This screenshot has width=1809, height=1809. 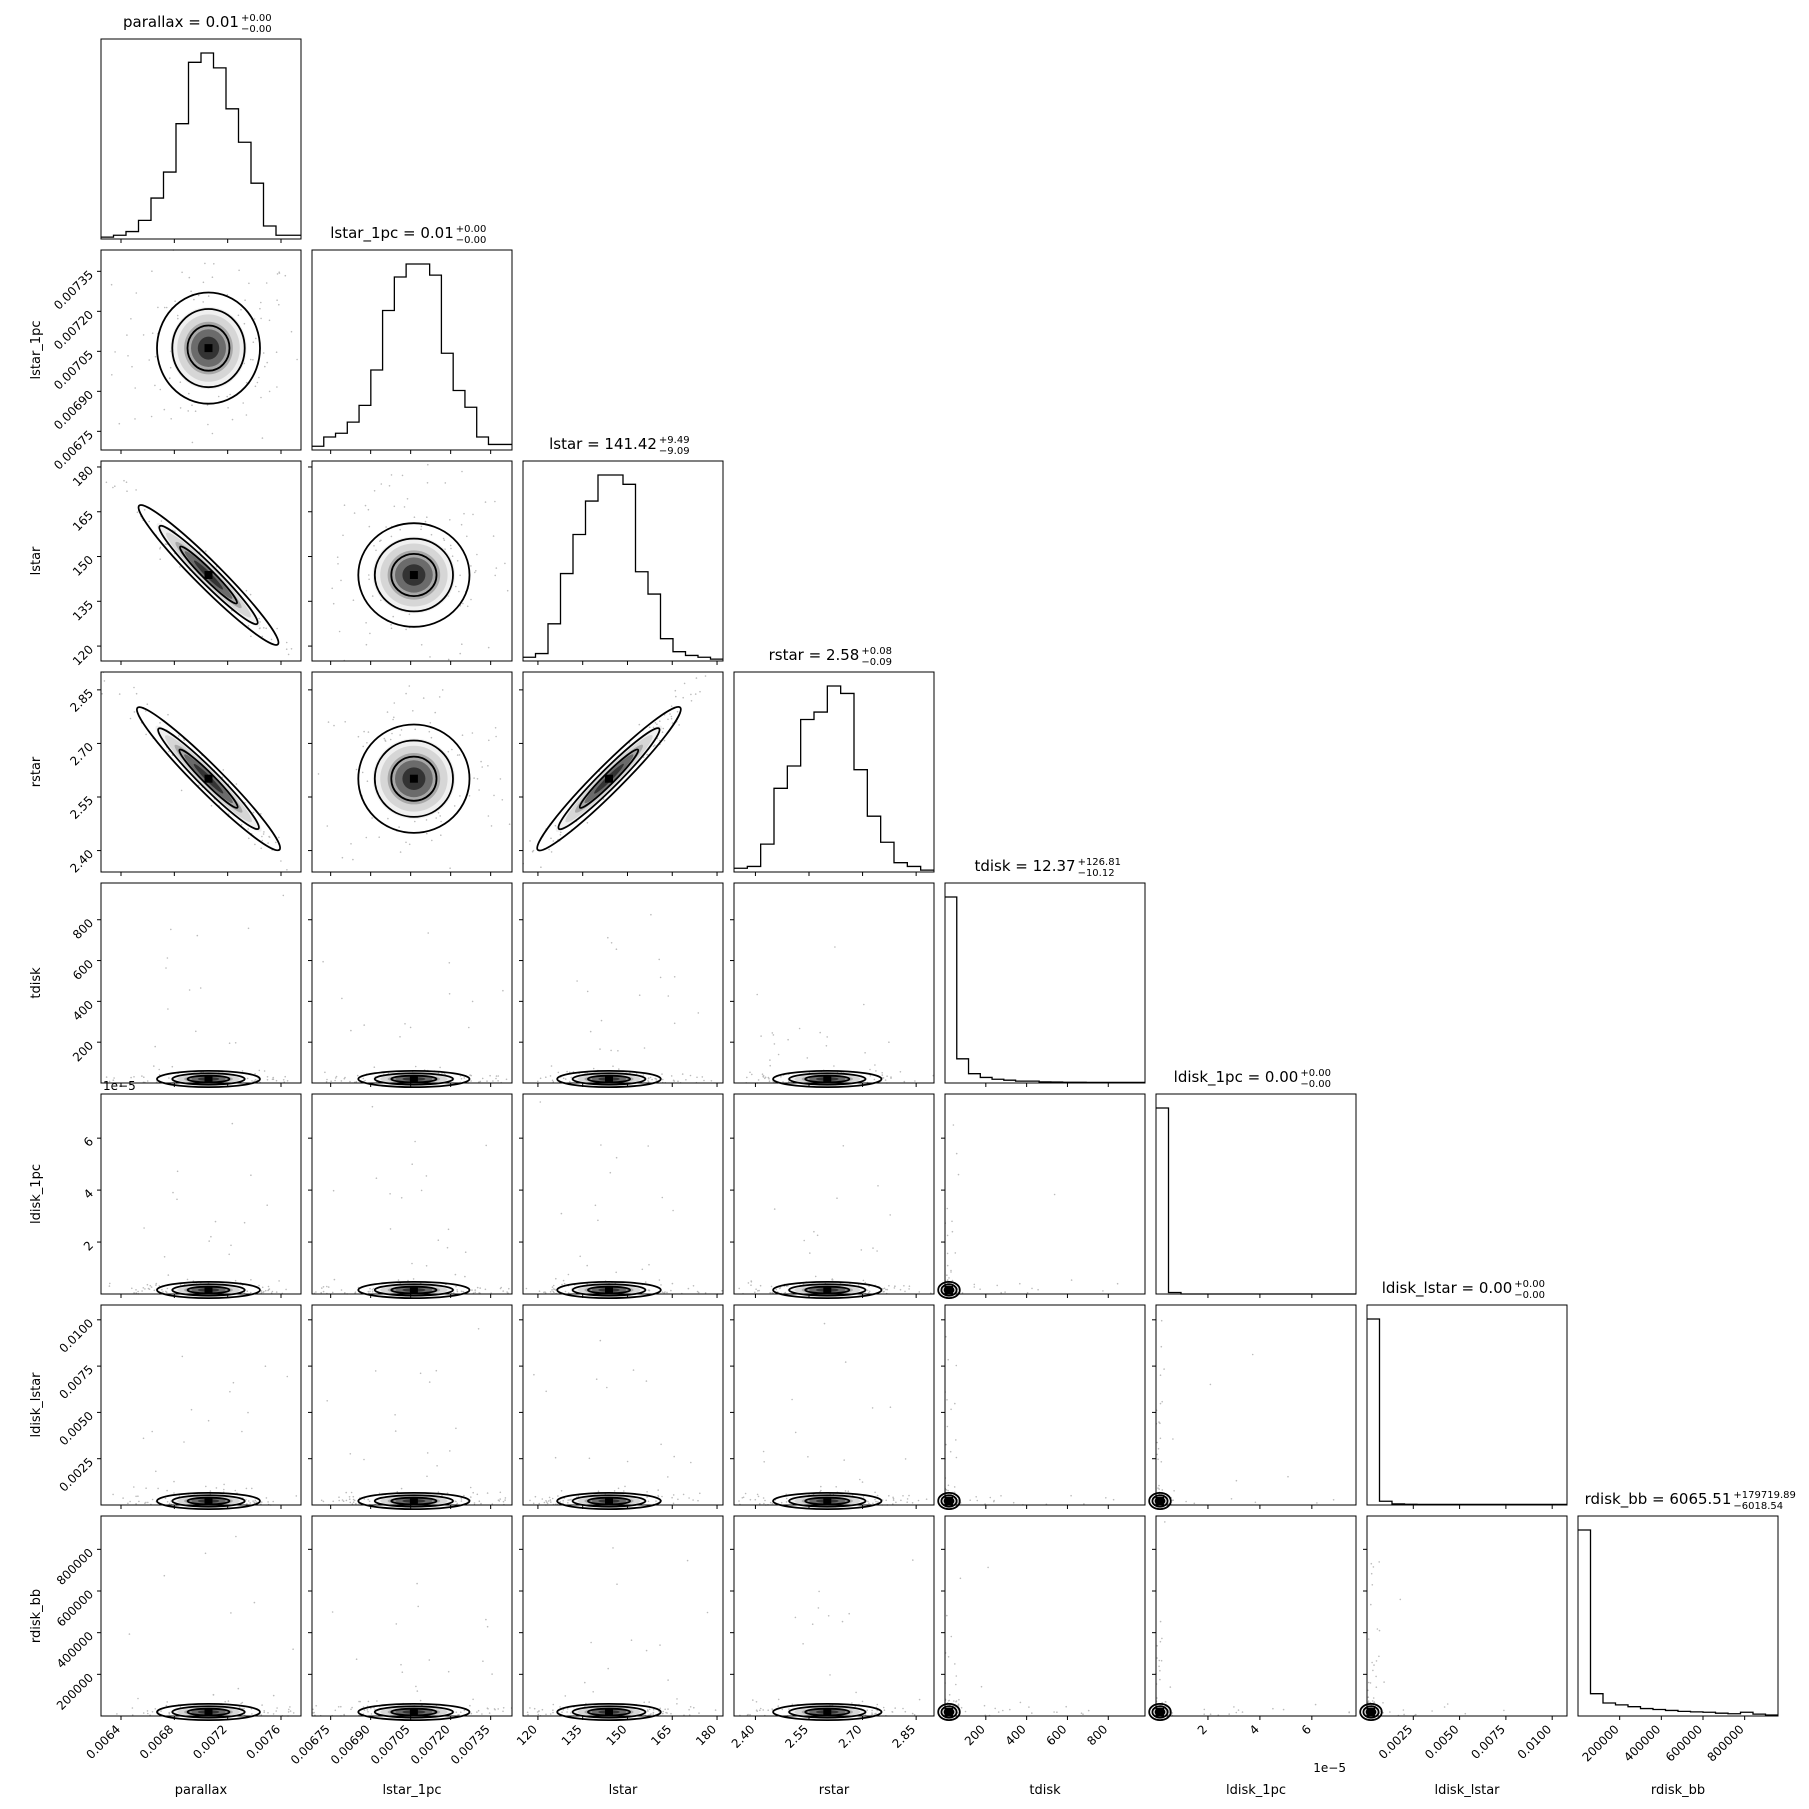 I want to click on y-offset-label: 1e−5, so click(x=119, y=1086).